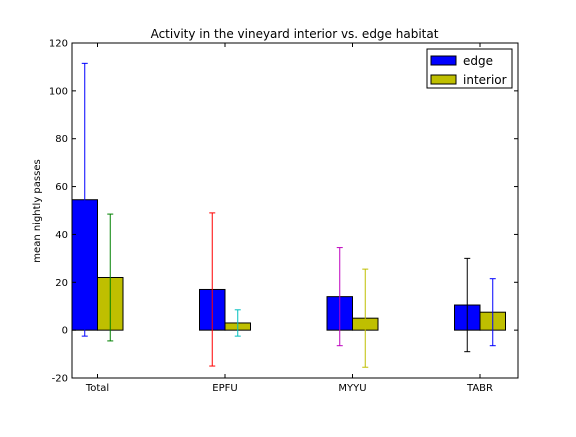 This screenshot has width=576, height=437. I want to click on y-tick-label: 80, so click(61, 139).